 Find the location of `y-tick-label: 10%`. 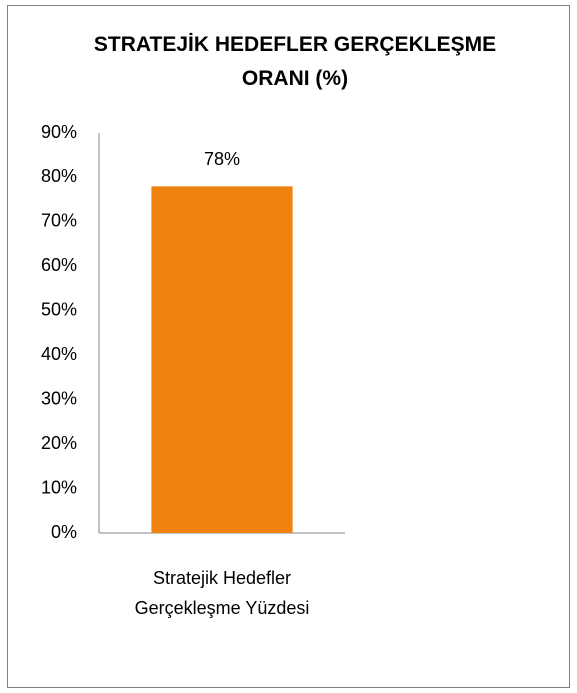

y-tick-label: 10% is located at coordinates (59, 487).